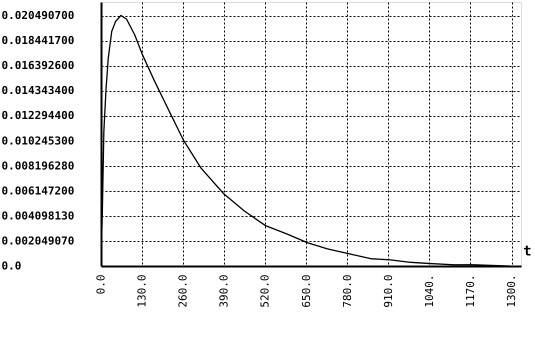  Describe the element at coordinates (38, 141) in the screenshot. I see `y-tick-label: 0.010245300` at that location.